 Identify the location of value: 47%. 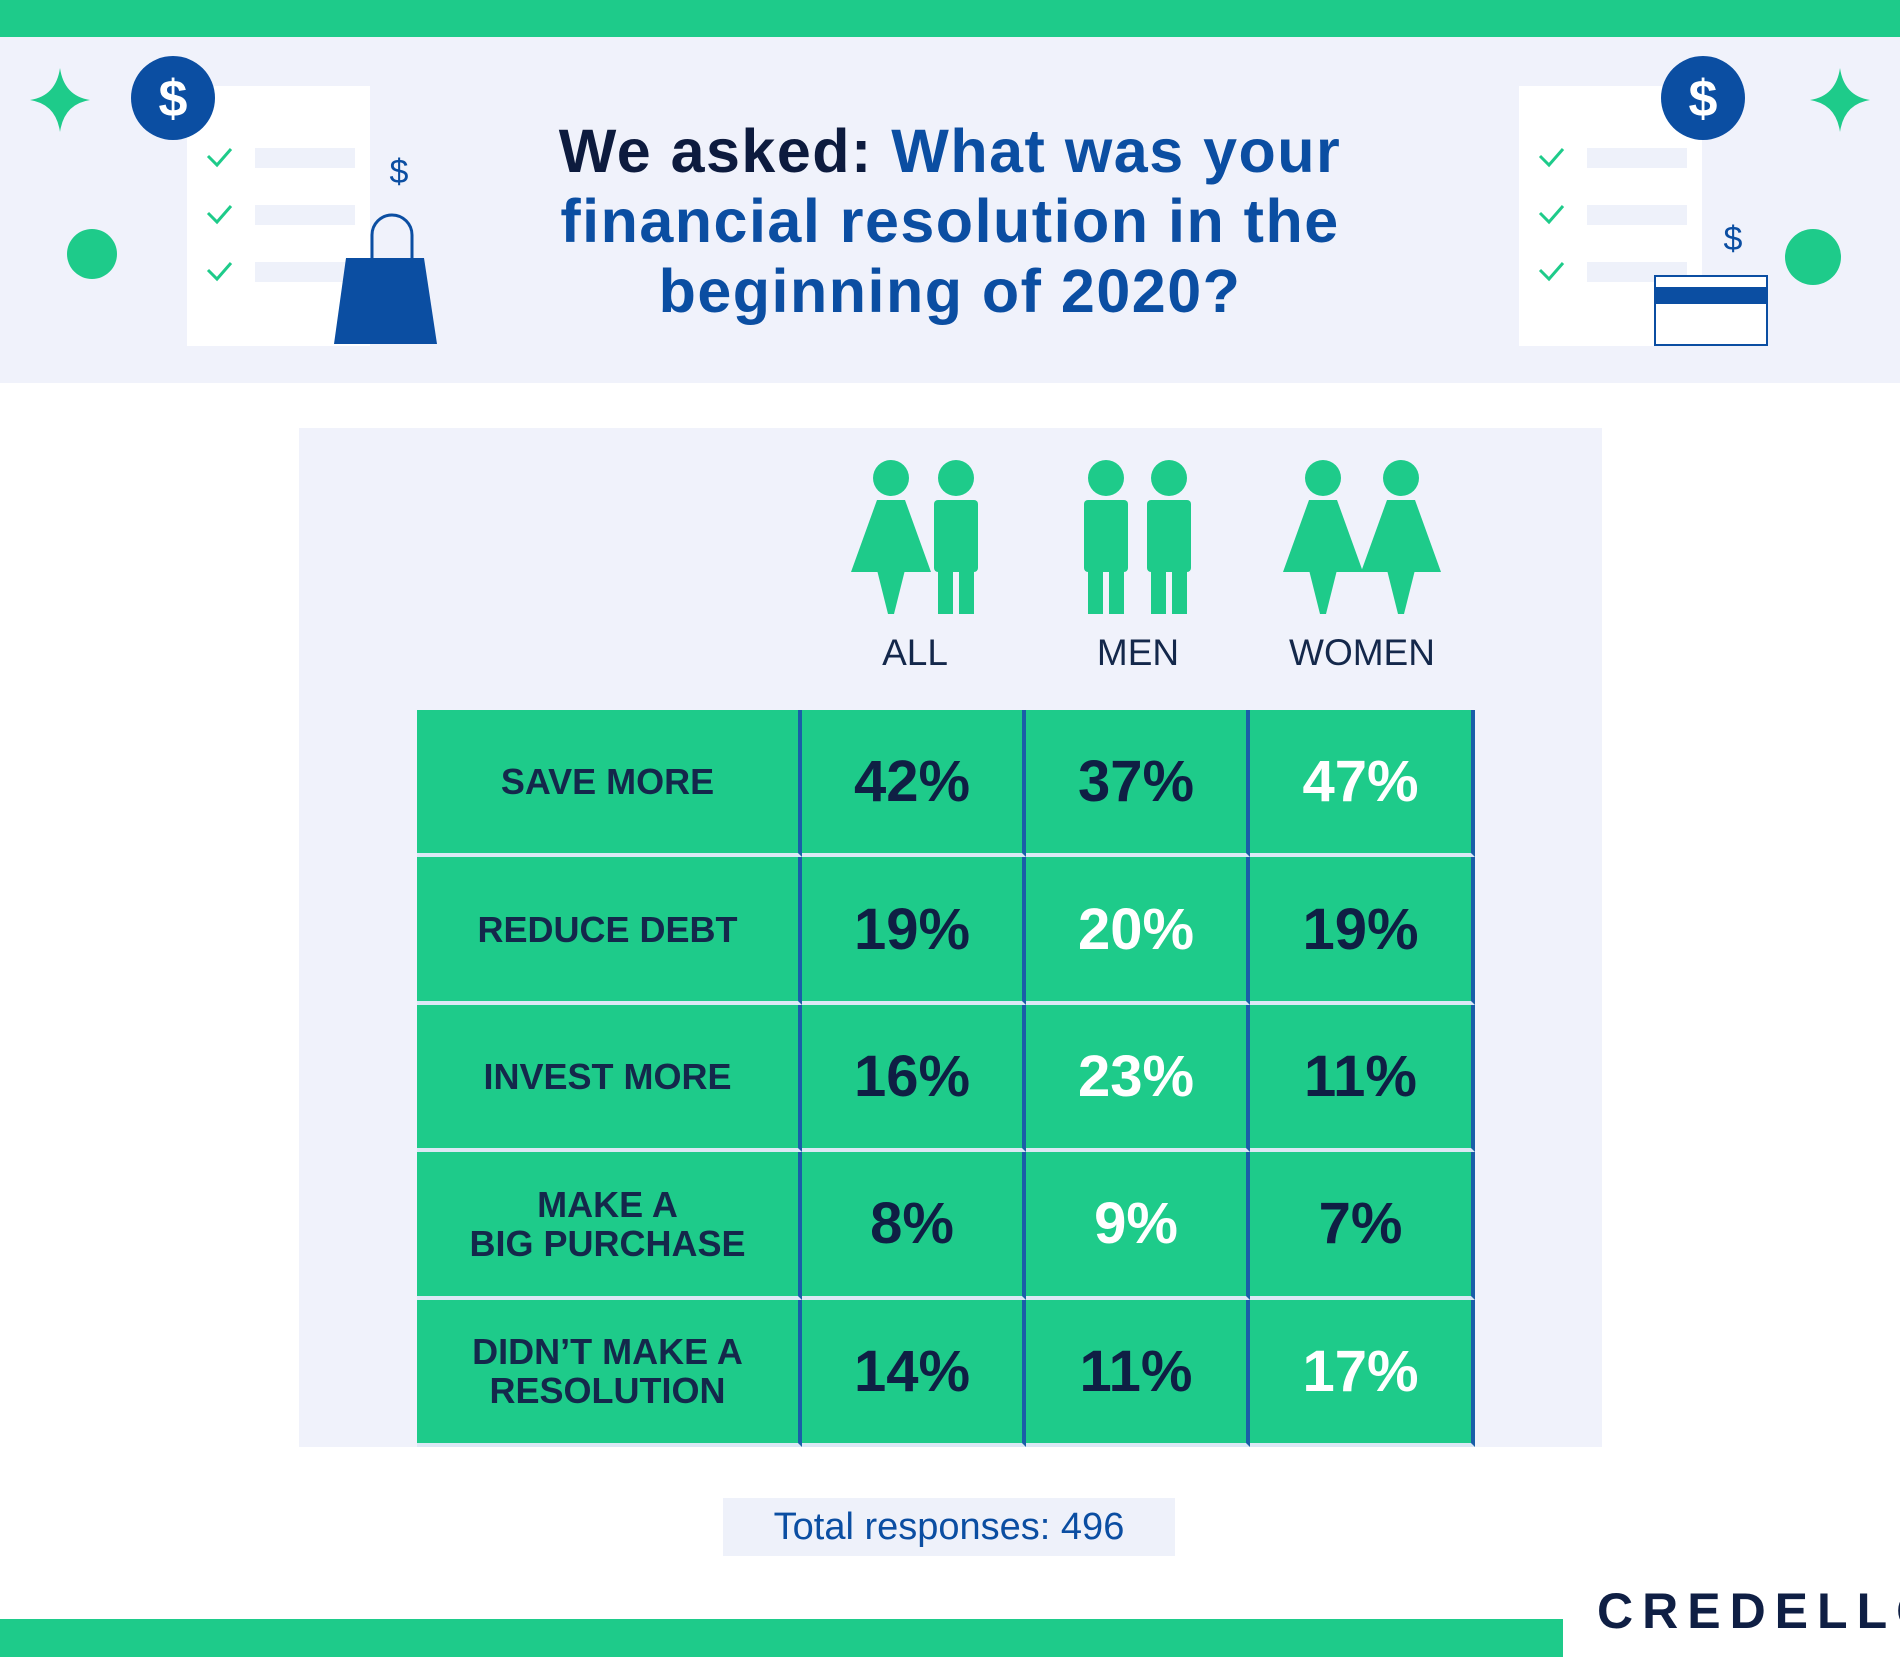
(1362, 784).